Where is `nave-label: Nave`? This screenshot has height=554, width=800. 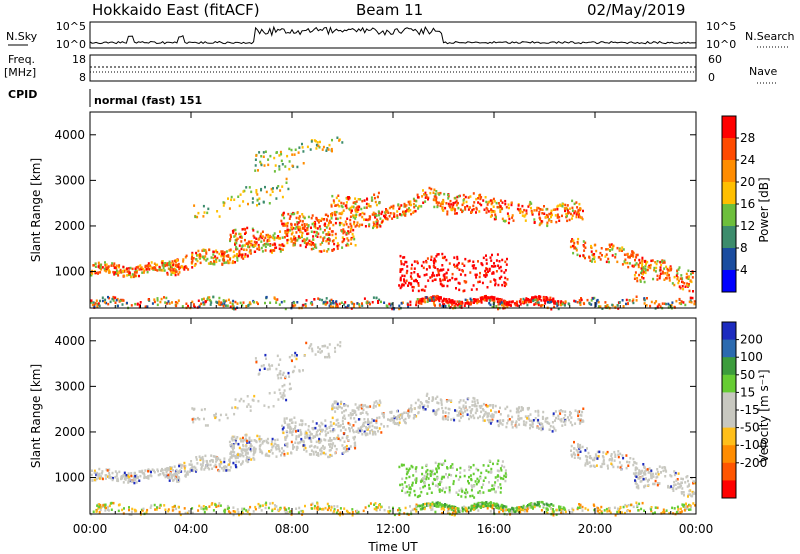 nave-label: Nave is located at coordinates (763, 71).